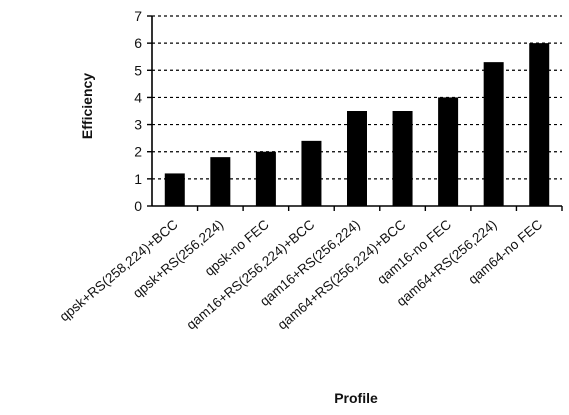 This screenshot has height=415, width=569. I want to click on y-tick-label: 2, so click(138, 152).